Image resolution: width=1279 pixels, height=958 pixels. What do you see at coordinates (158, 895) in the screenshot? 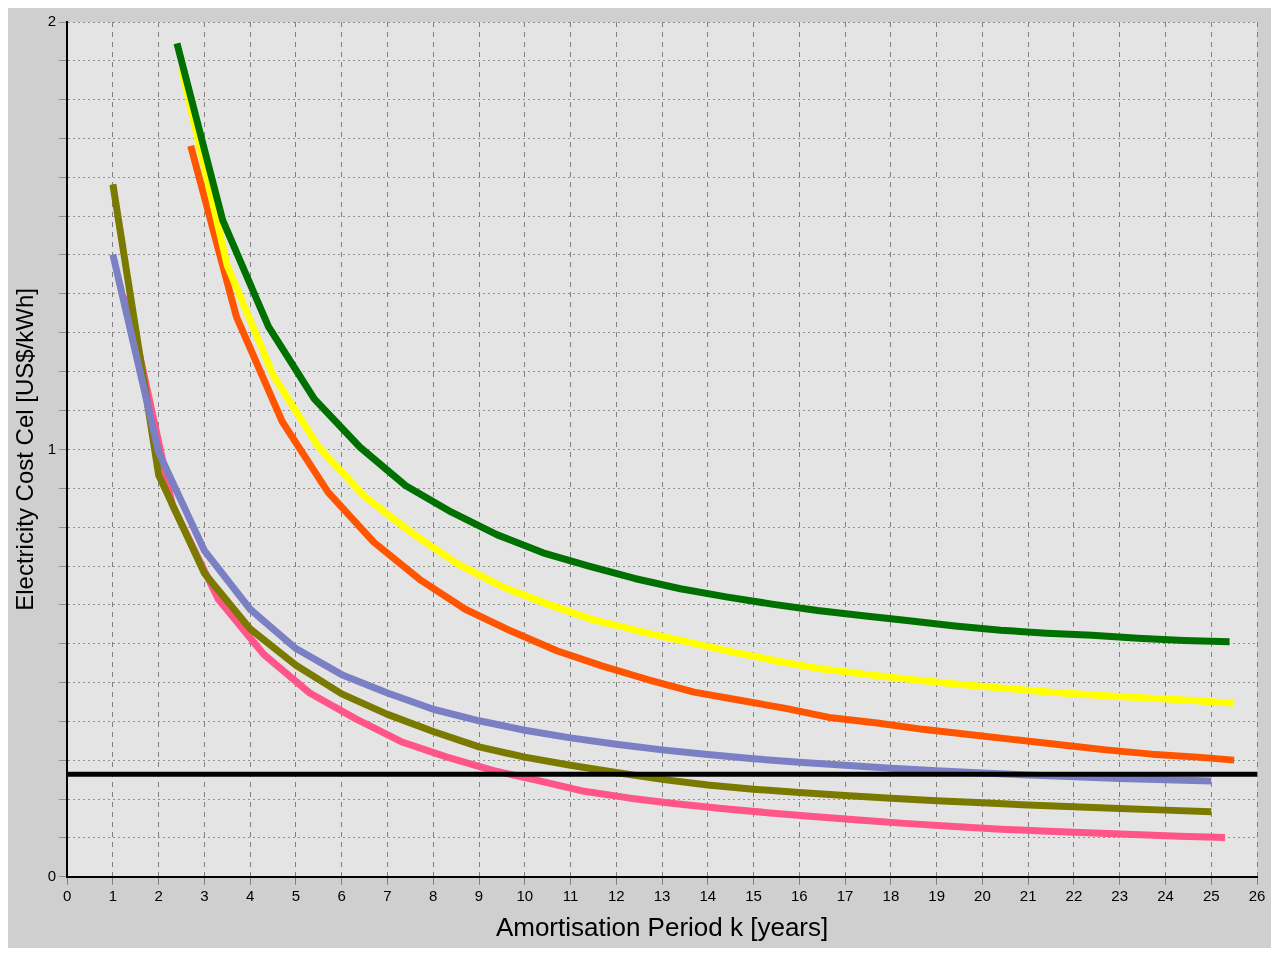
I see `x-tick-label: 2` at bounding box center [158, 895].